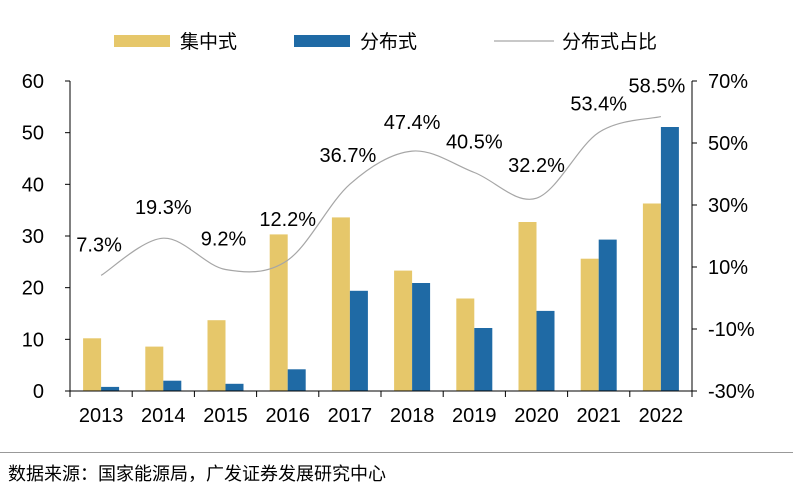  Describe the element at coordinates (163, 208) in the screenshot. I see `share-label-2014: 19.3%` at that location.